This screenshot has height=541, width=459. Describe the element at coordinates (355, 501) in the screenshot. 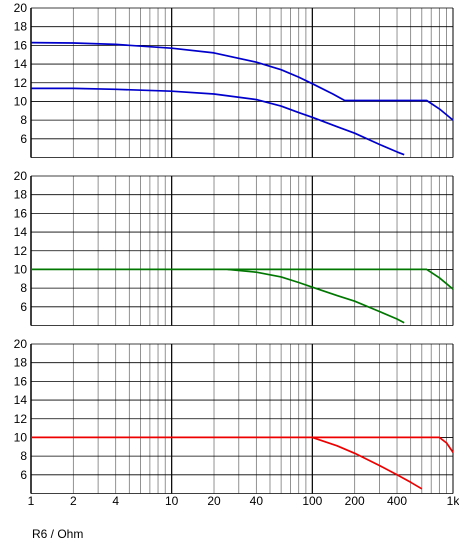

I see `x-tick-label: 200` at that location.